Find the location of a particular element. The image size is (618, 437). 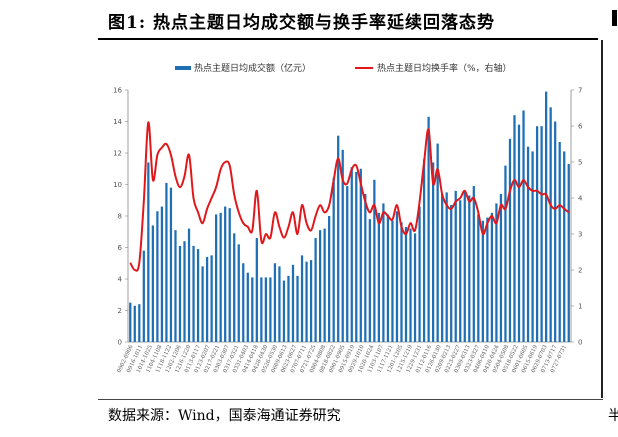

y-tick-label: 16 is located at coordinates (117, 91).